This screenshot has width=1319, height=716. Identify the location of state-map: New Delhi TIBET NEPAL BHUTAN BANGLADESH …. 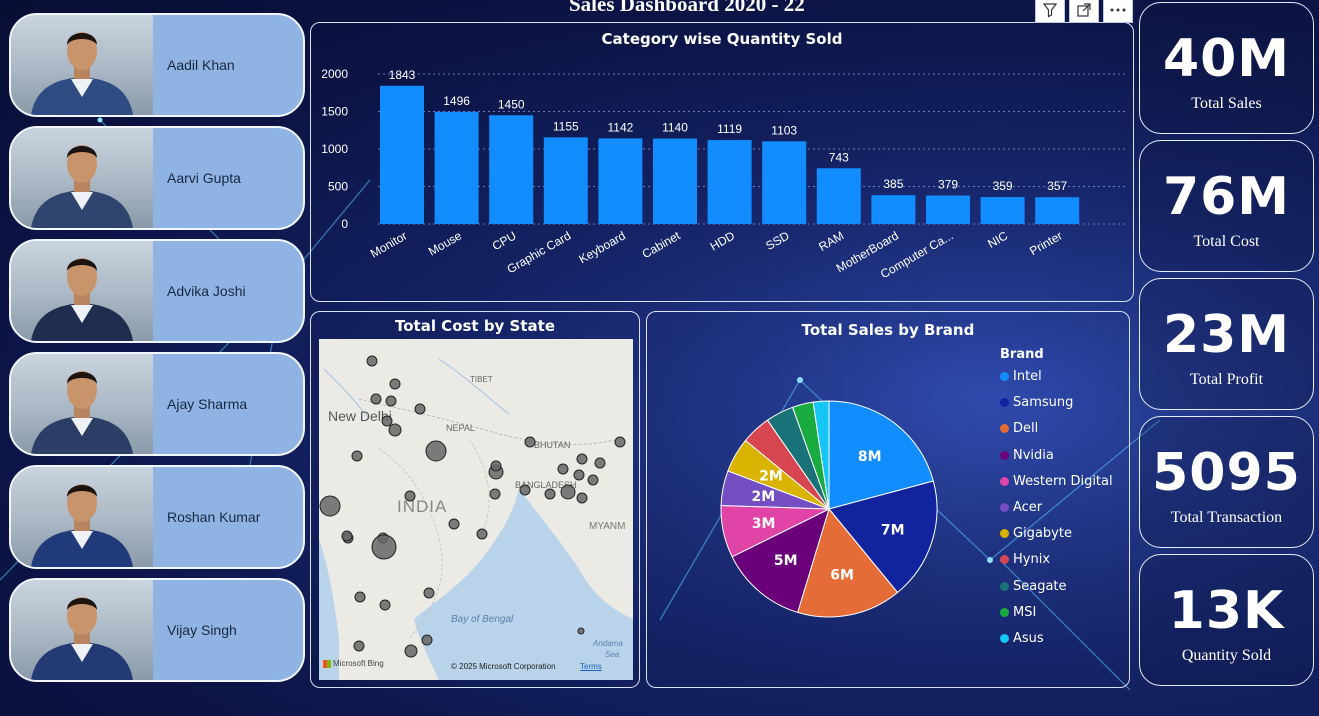
(476, 509).